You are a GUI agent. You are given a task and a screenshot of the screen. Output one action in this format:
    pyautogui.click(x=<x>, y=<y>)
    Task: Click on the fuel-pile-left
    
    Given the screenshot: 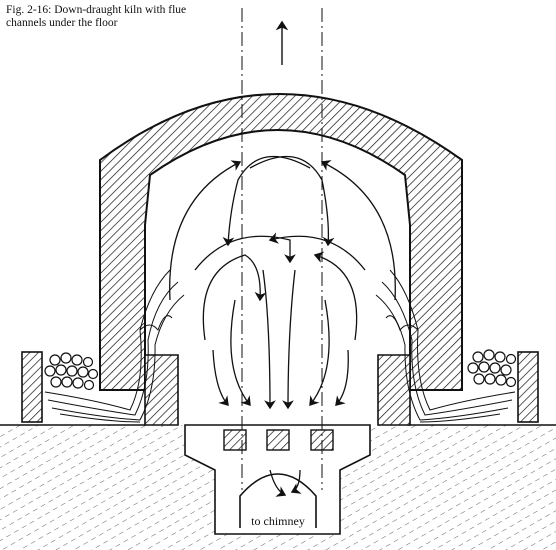 What is the action you would take?
    pyautogui.click(x=71, y=371)
    